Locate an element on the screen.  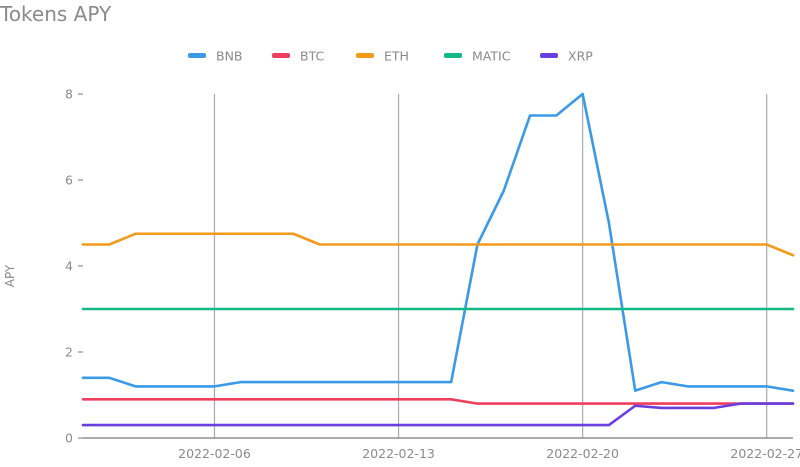
y-axis-label: APY is located at coordinates (10, 275).